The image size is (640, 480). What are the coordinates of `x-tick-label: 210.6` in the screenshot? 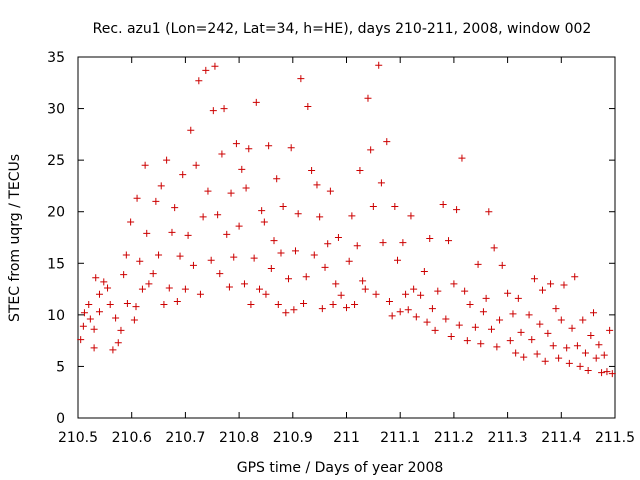 It's located at (132, 438).